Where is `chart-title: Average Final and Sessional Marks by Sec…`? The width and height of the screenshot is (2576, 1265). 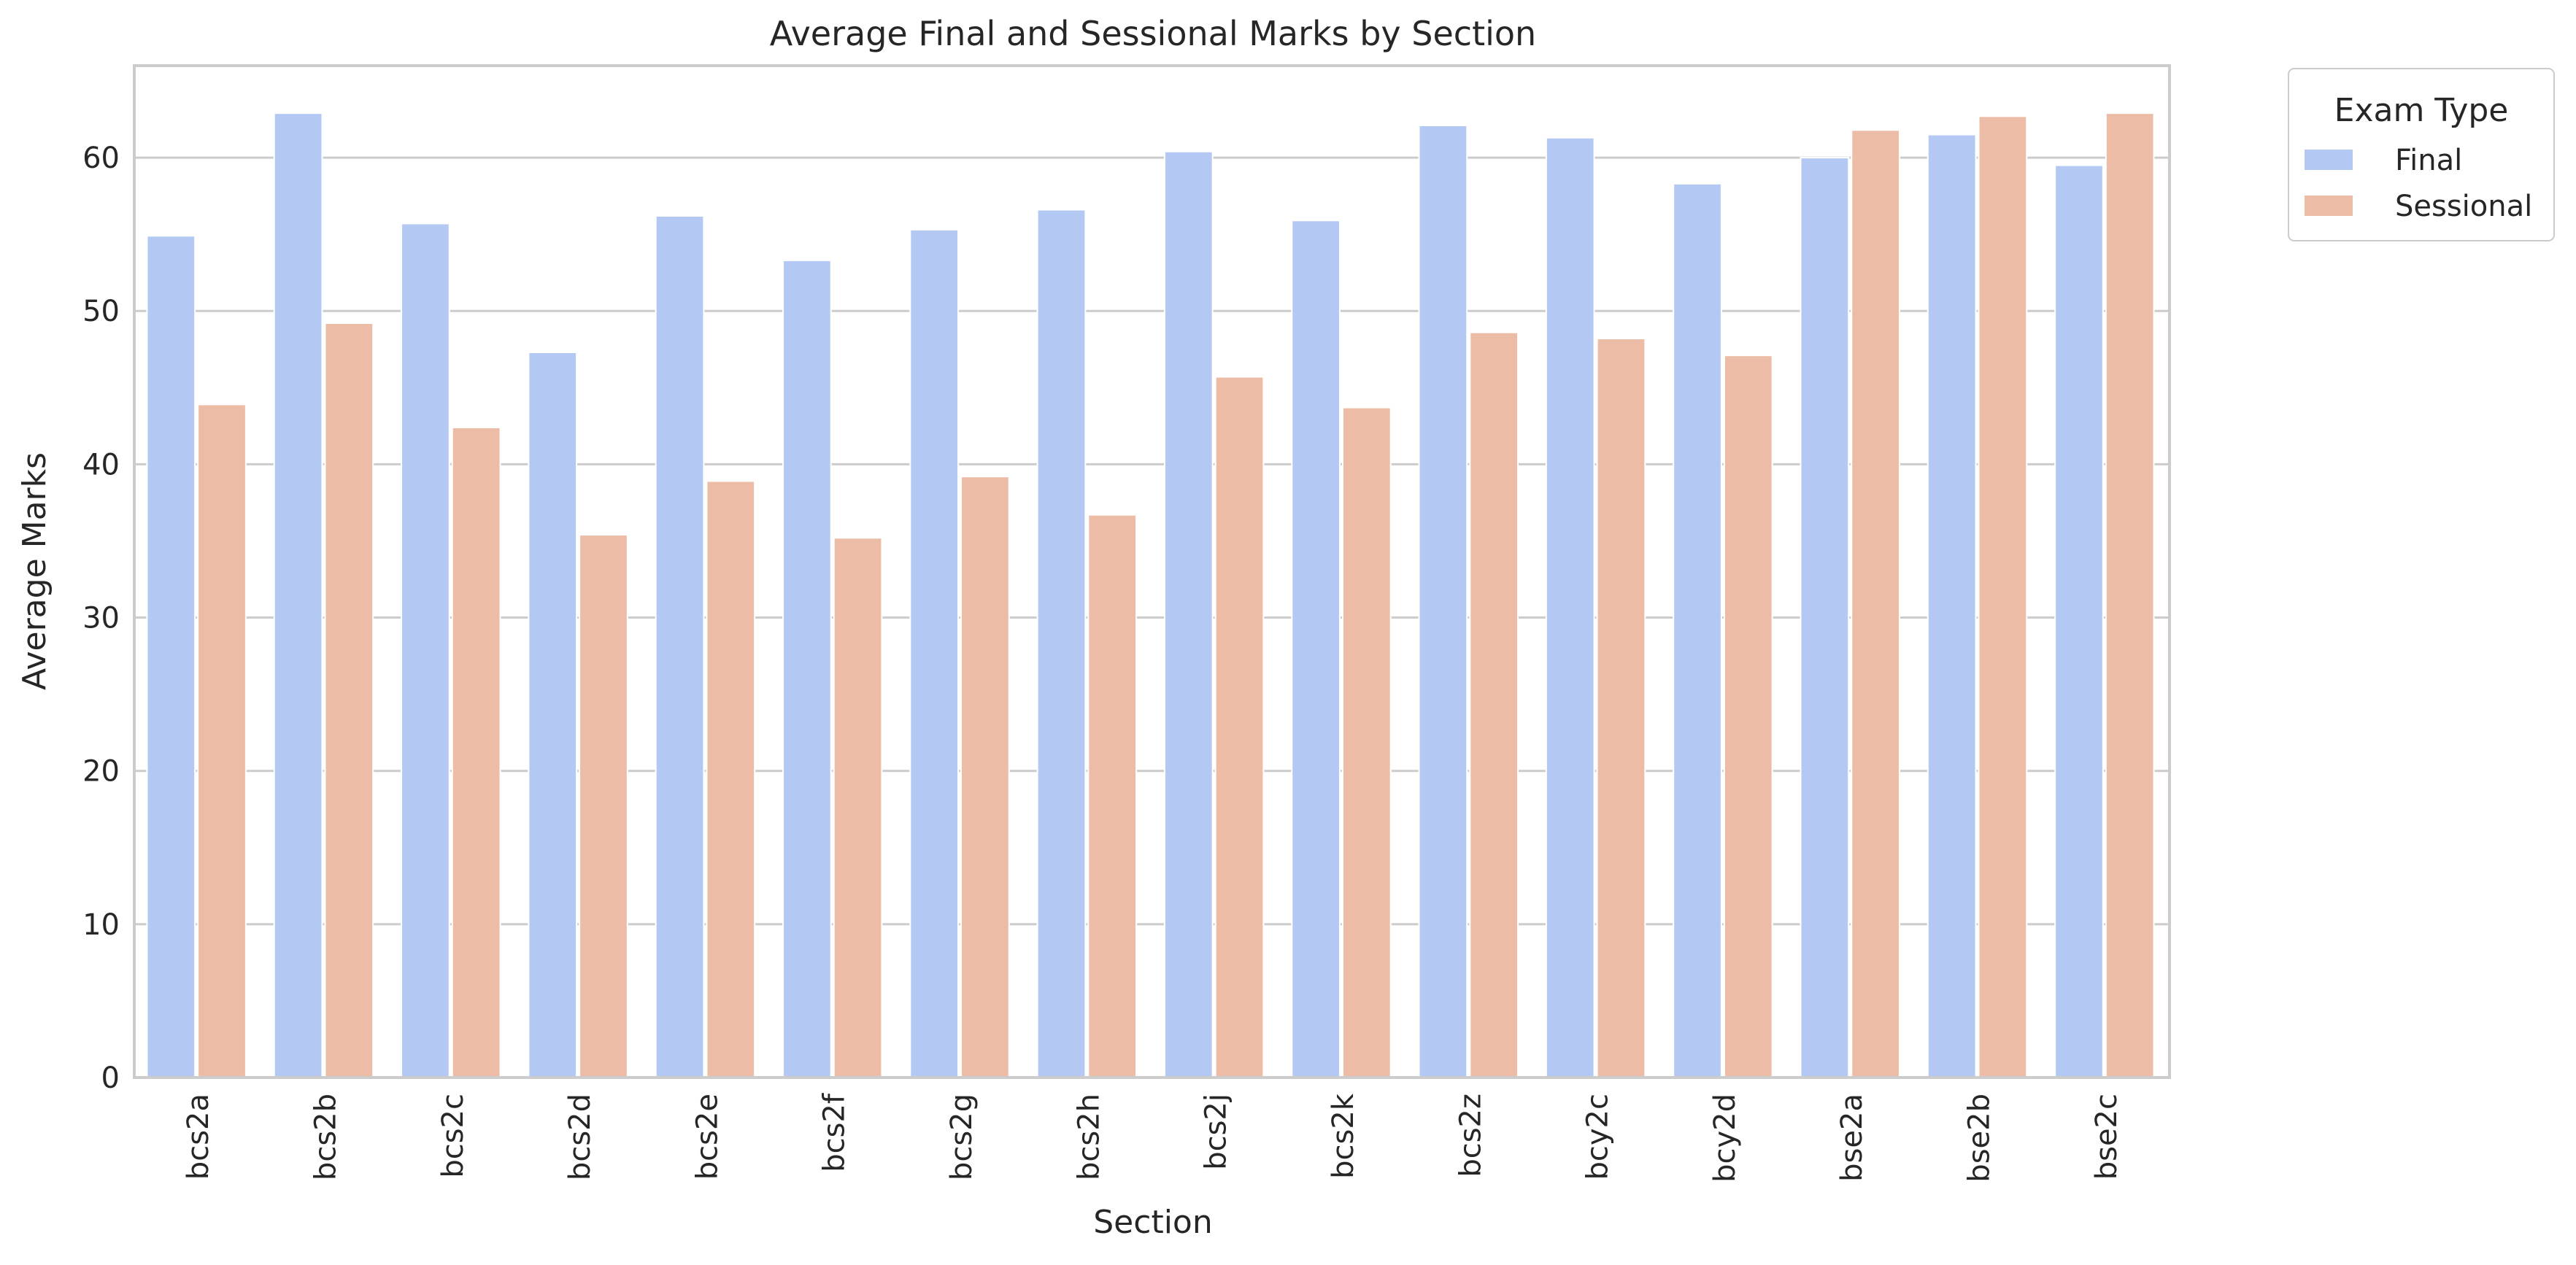 chart-title: Average Final and Sessional Marks by Sec… is located at coordinates (1153, 33).